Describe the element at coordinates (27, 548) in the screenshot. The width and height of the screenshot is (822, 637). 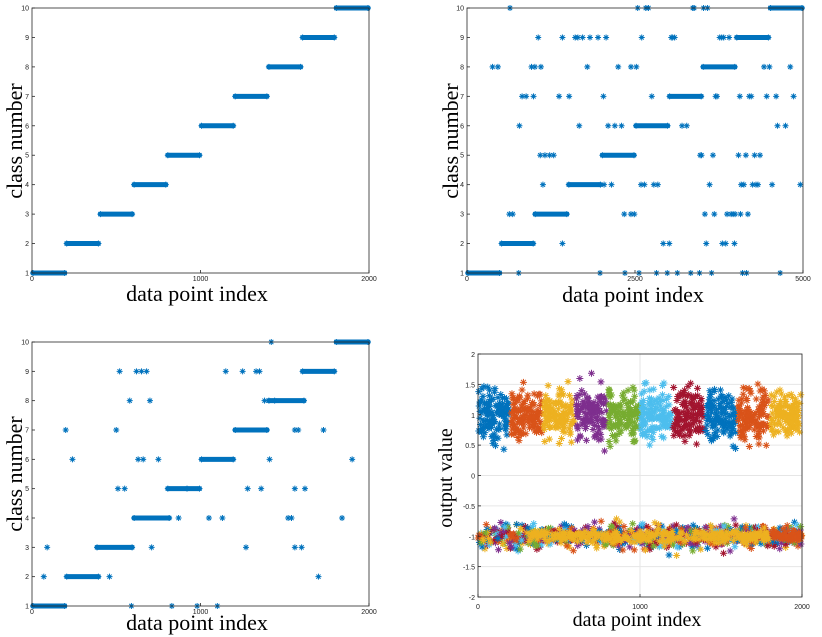
I see `y-tick-label: 3` at that location.